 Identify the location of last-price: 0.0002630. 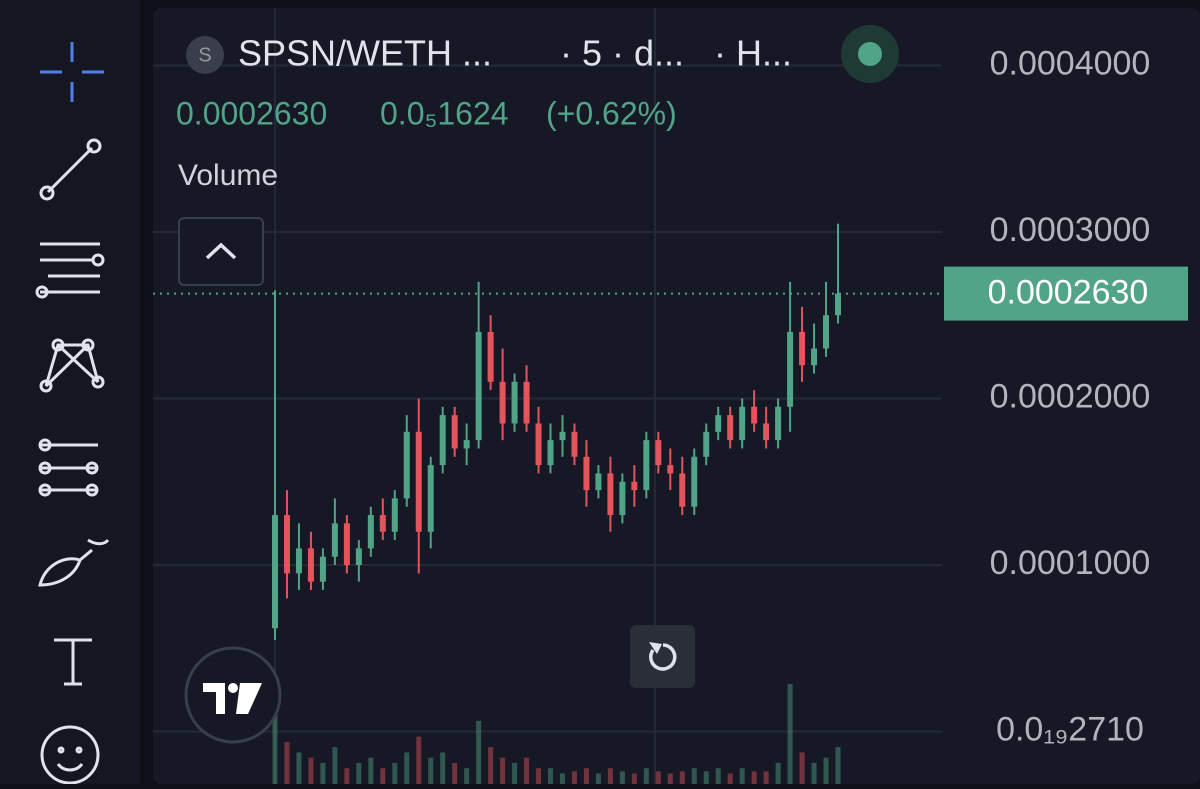
(251, 113).